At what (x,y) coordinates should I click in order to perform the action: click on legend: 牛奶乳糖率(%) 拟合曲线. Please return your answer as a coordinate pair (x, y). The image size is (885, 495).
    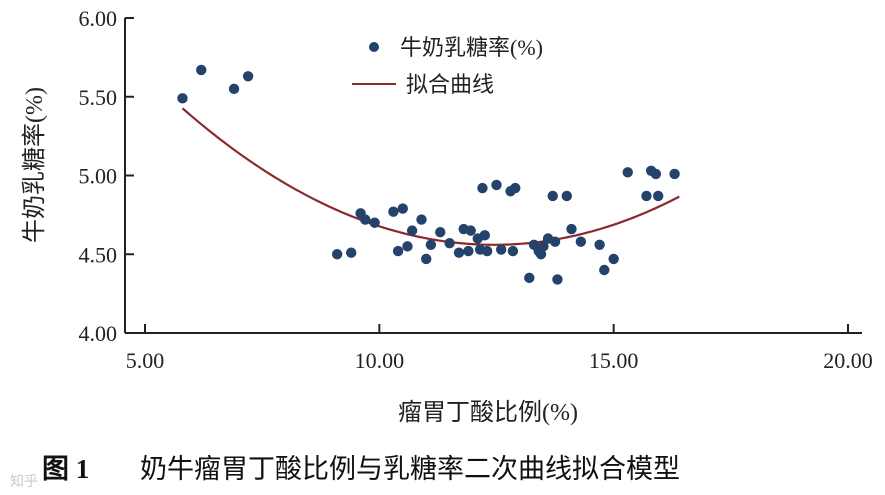
    Looking at the image, I should click on (447, 66).